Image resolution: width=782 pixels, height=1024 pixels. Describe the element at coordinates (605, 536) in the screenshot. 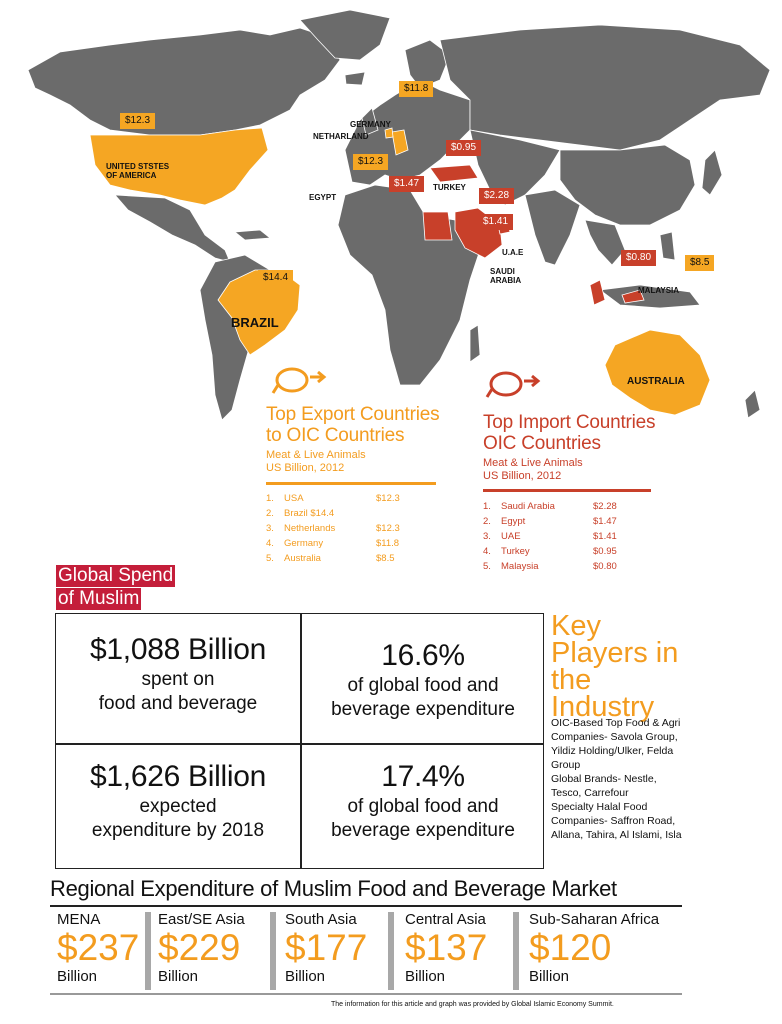

I see `list-item-value: $1.41` at that location.